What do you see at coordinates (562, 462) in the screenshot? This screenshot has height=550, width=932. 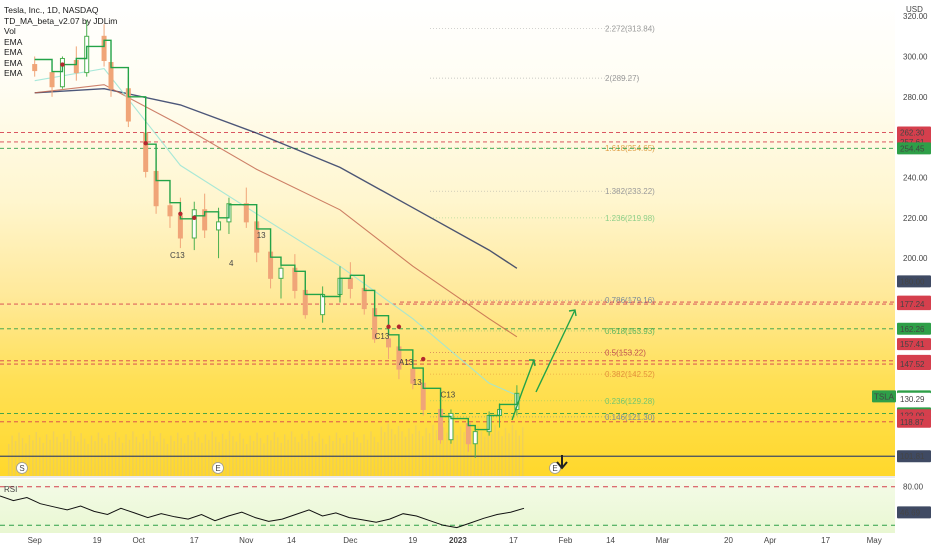 I see `down-arrow-icon` at bounding box center [562, 462].